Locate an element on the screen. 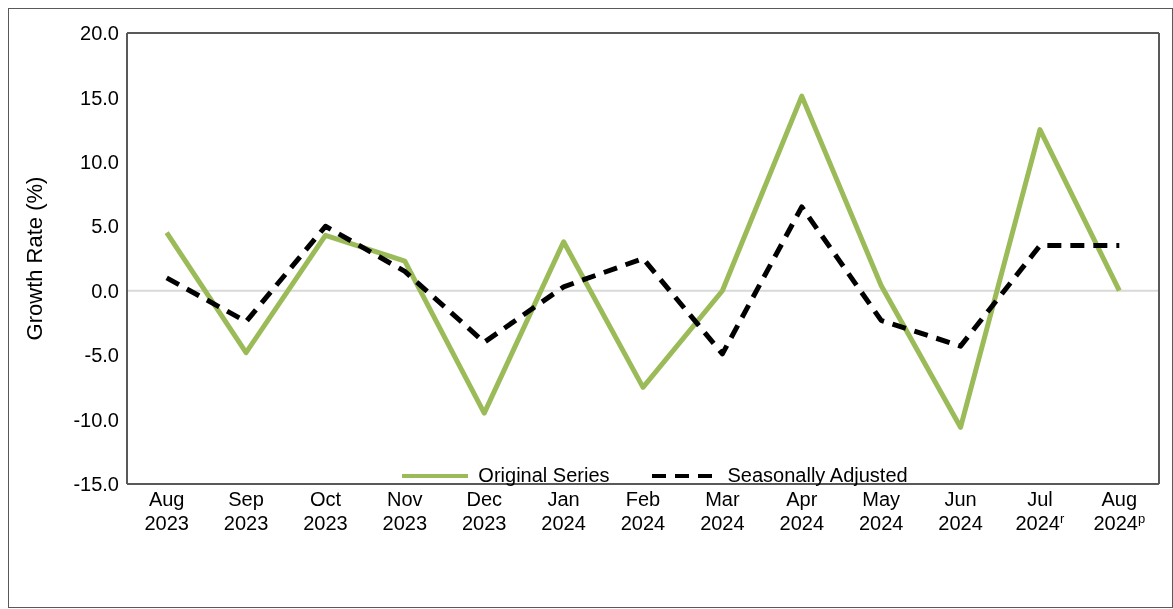 This screenshot has height=609, width=1173. x-tick-label: Sep 2023 is located at coordinates (246, 511).